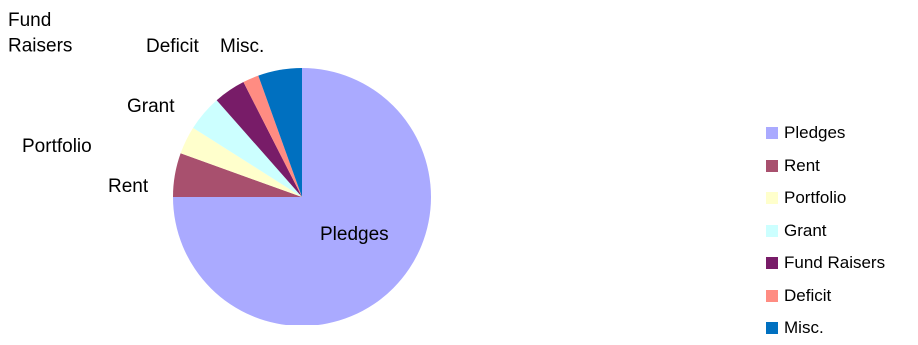 This screenshot has height=345, width=918. What do you see at coordinates (842, 166) in the screenshot?
I see `legend-item-rent: Rent` at bounding box center [842, 166].